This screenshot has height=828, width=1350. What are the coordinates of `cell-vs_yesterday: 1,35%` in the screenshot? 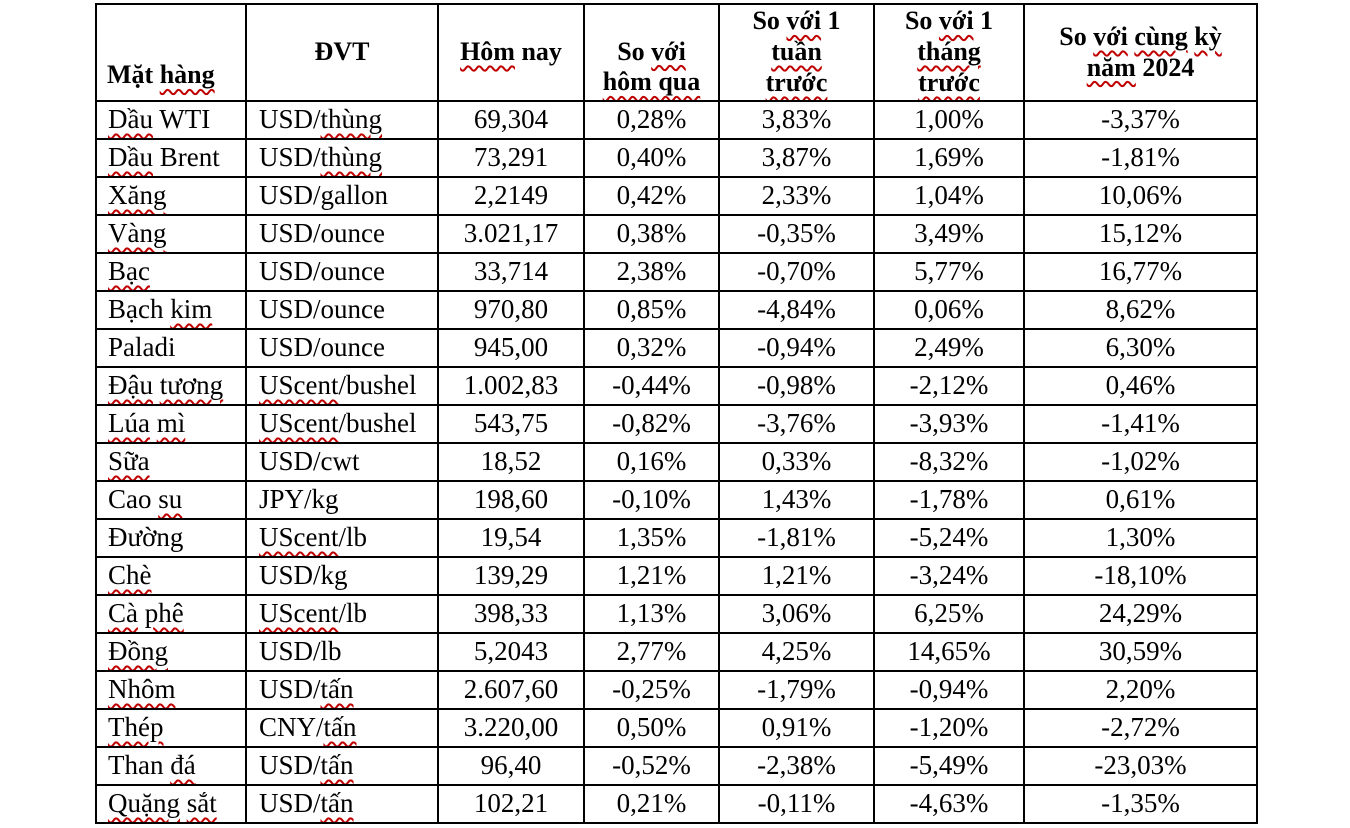 It's located at (651, 538).